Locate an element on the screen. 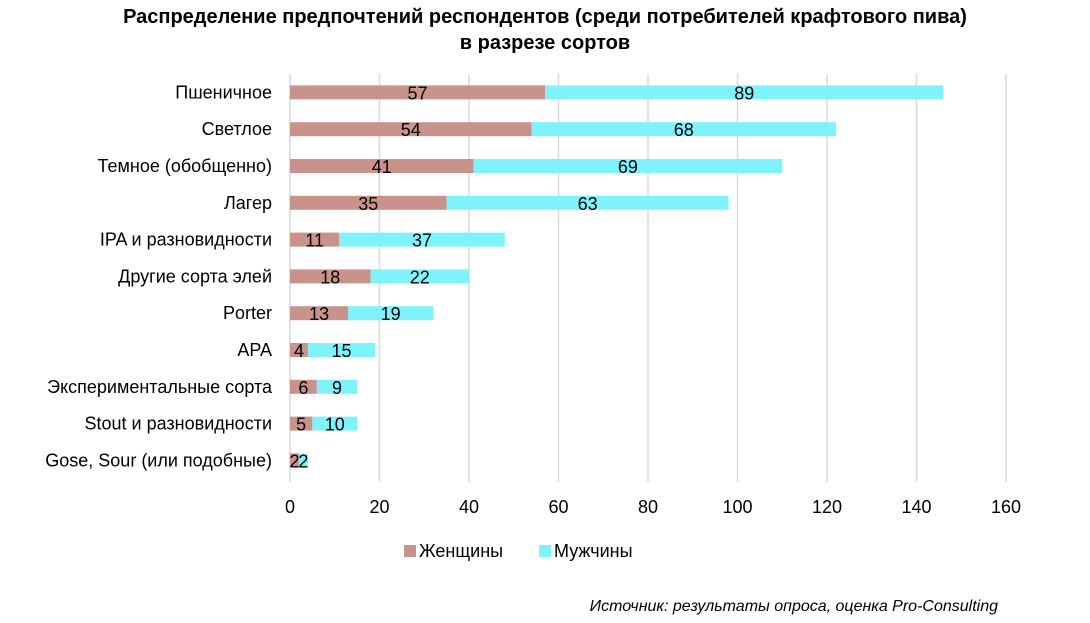 This screenshot has height=623, width=1090. data-label: 18 is located at coordinates (330, 277).